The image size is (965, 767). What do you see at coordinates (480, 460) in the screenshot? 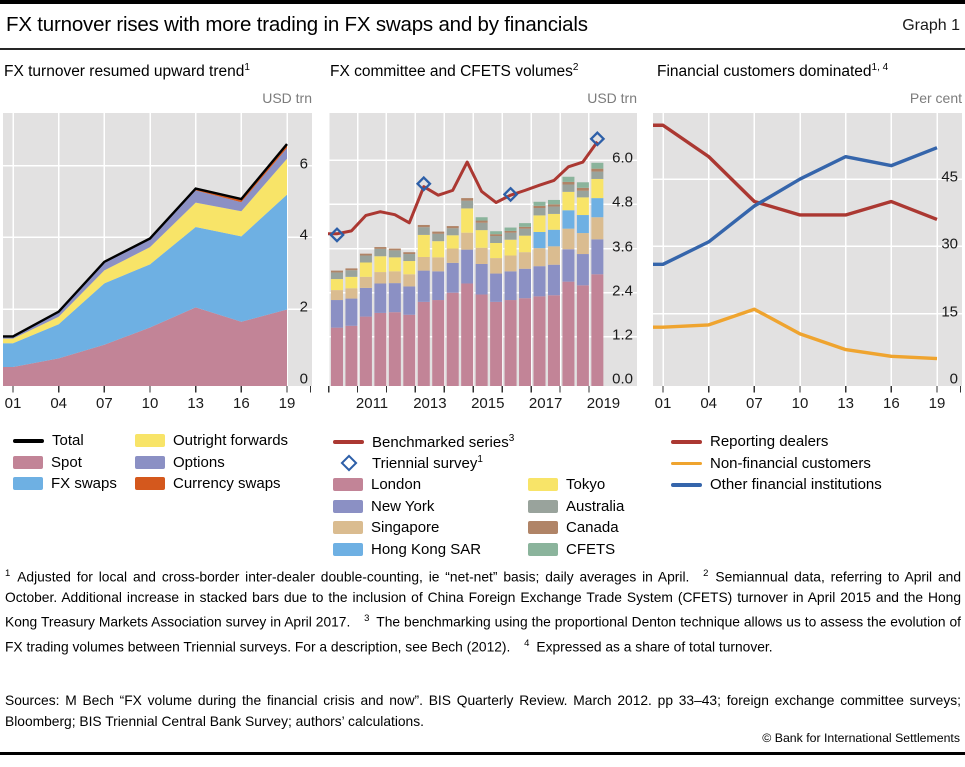
I see `legend-label-sup: 1` at bounding box center [480, 460].